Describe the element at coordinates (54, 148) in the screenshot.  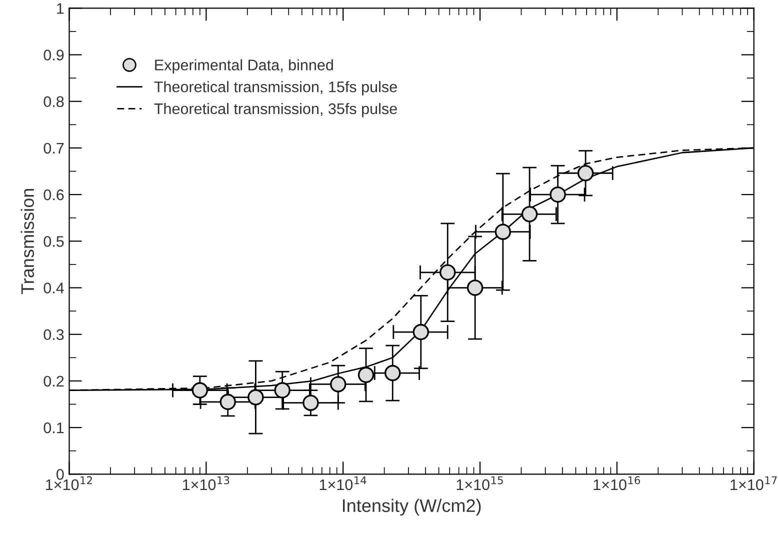
I see `y-tick-label: 0.7` at that location.